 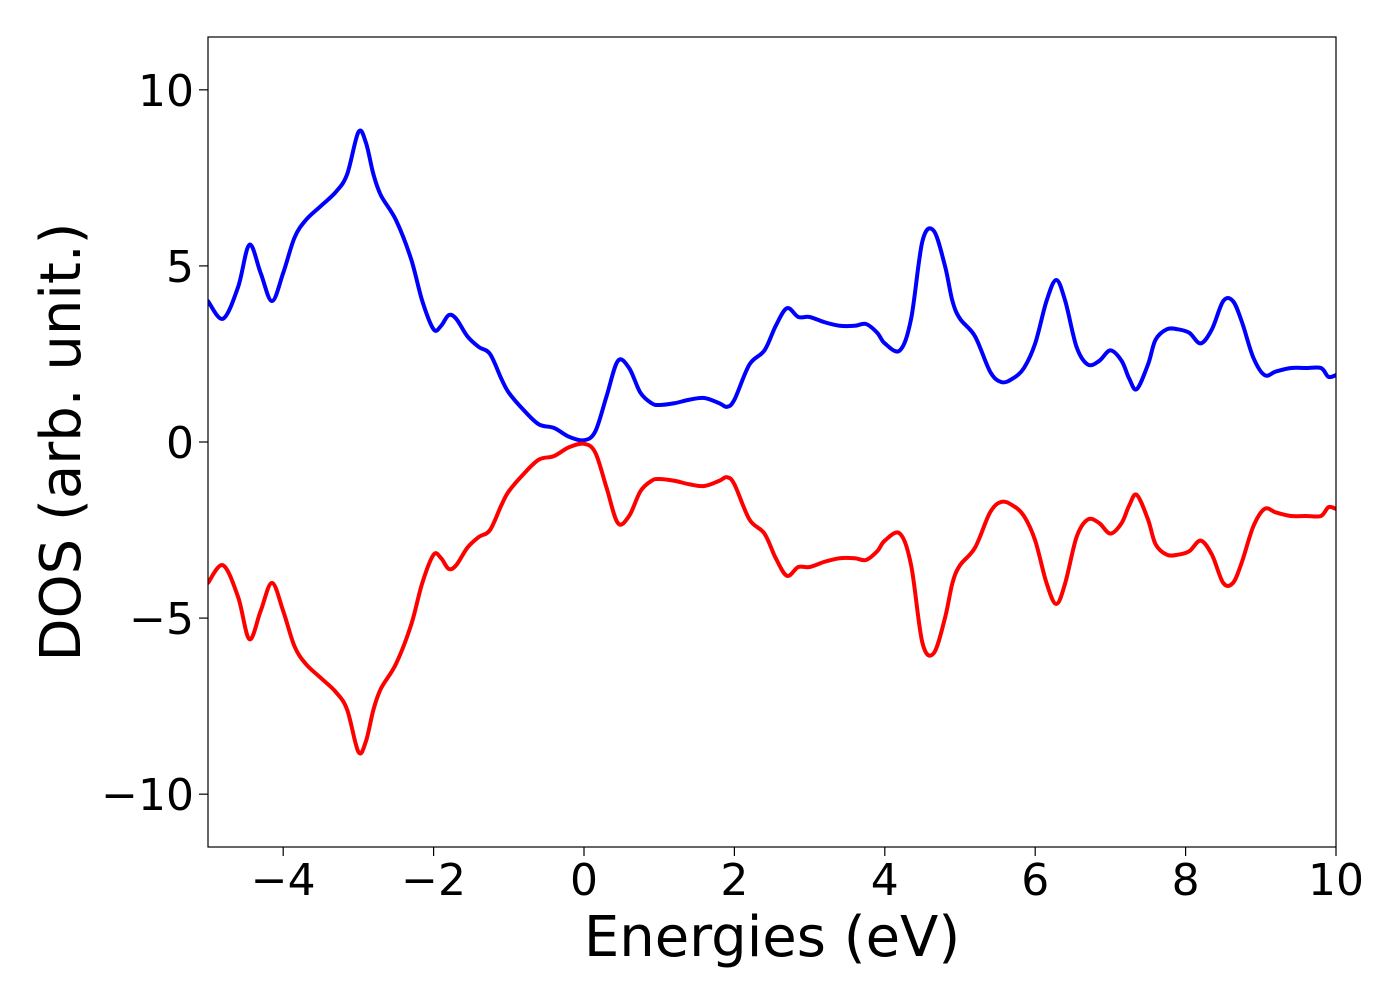 I want to click on y-axis-label: DOS (arb. unit.), so click(x=61, y=441).